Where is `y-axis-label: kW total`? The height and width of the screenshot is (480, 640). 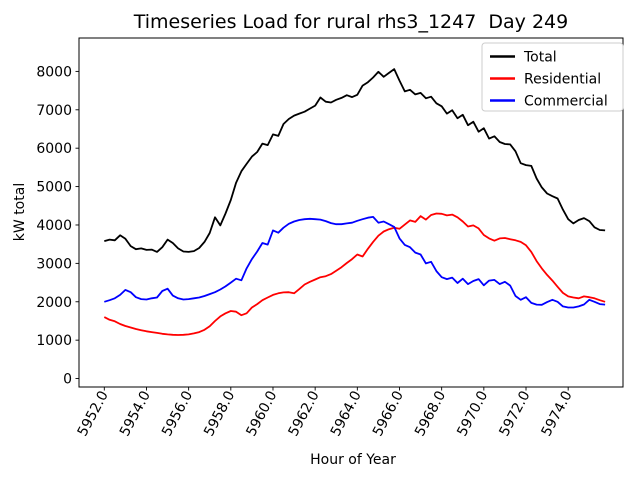
y-axis-label: kW total is located at coordinates (20, 212).